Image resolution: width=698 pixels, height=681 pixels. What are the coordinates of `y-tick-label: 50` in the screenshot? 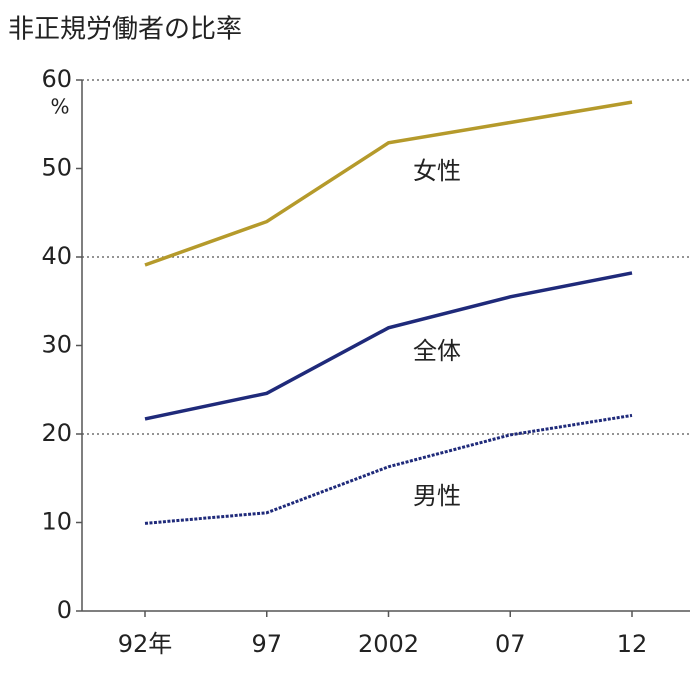 It's located at (56, 168).